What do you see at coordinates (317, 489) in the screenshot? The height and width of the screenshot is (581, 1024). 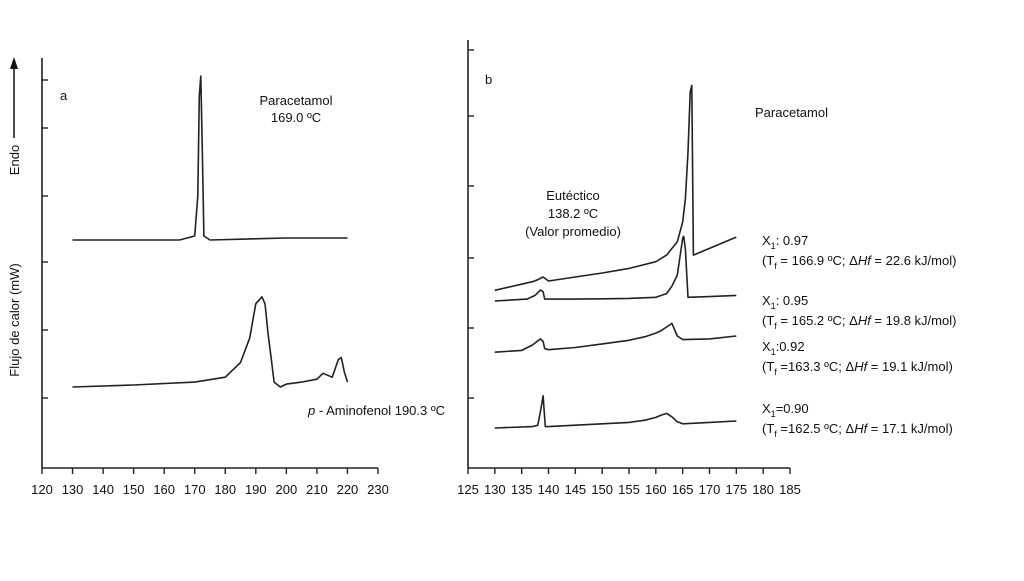 I see `panel-a-x-tick-label: 210` at bounding box center [317, 489].